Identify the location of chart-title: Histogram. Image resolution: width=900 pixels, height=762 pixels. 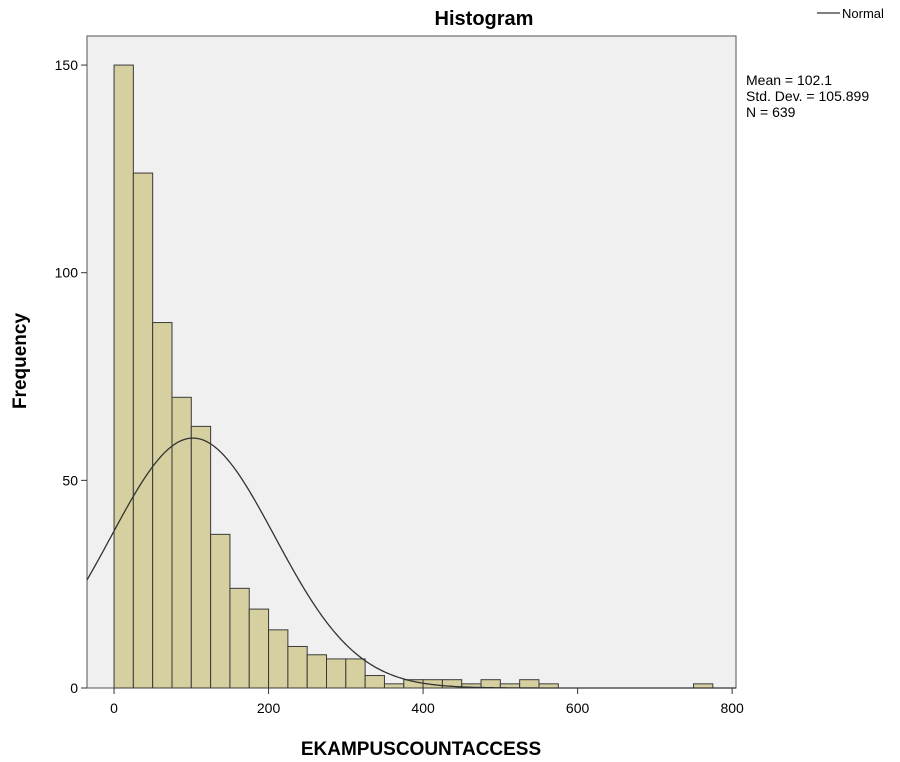
(484, 19).